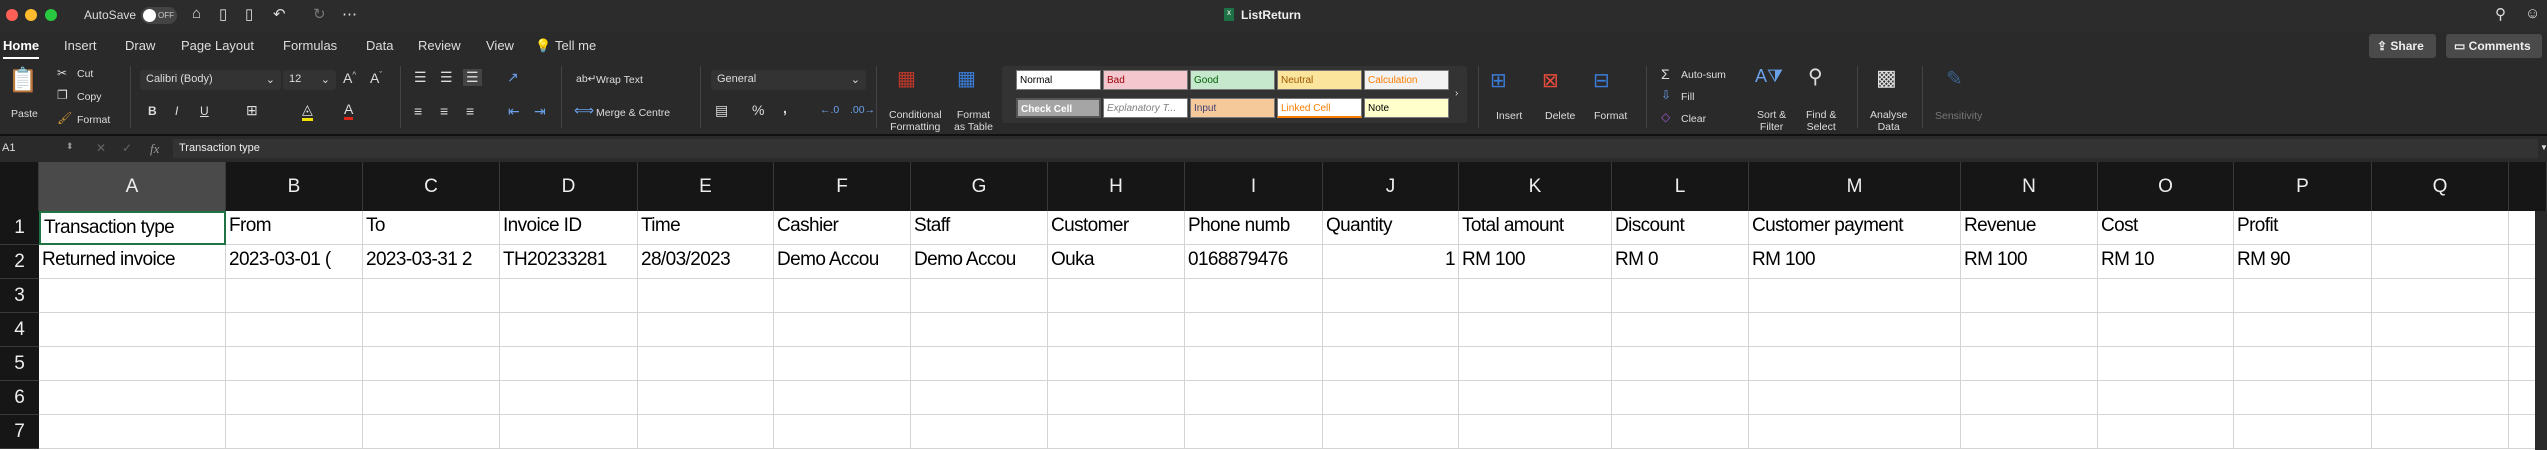  Describe the element at coordinates (1116, 296) in the screenshot. I see `cell-H3` at that location.